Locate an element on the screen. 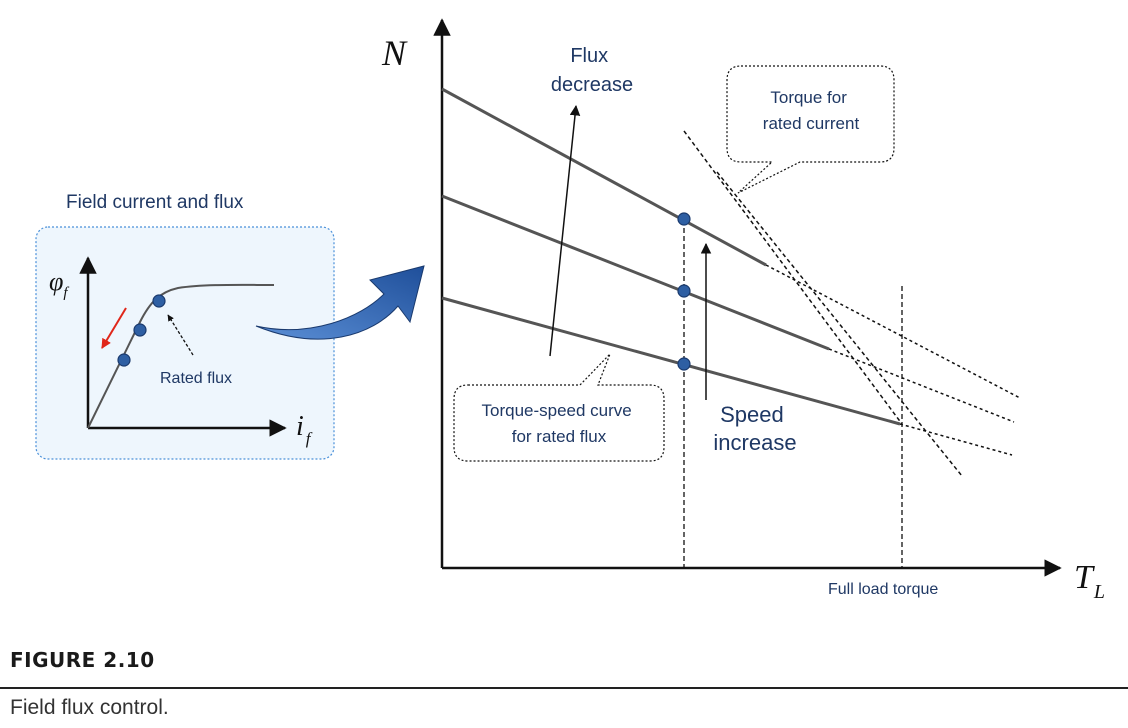  rated-flux-line1: Torque-speed curve is located at coordinates (557, 410).